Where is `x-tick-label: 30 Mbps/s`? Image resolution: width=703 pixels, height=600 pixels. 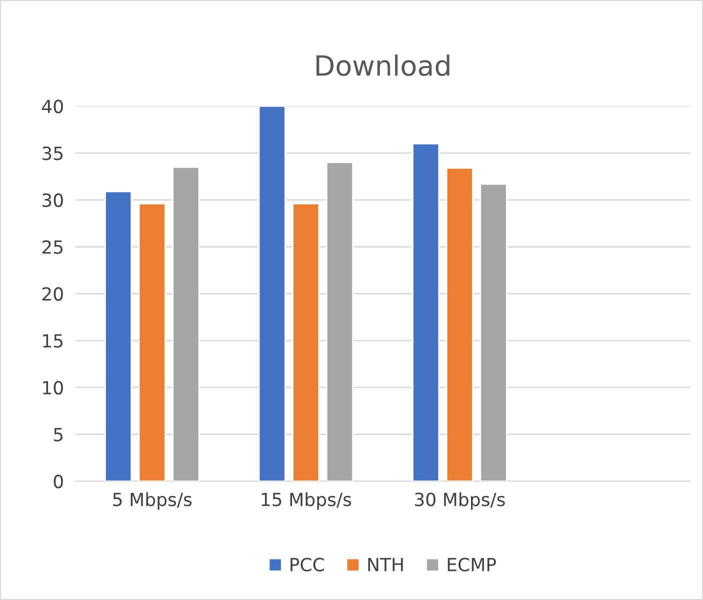 x-tick-label: 30 Mbps/s is located at coordinates (459, 501).